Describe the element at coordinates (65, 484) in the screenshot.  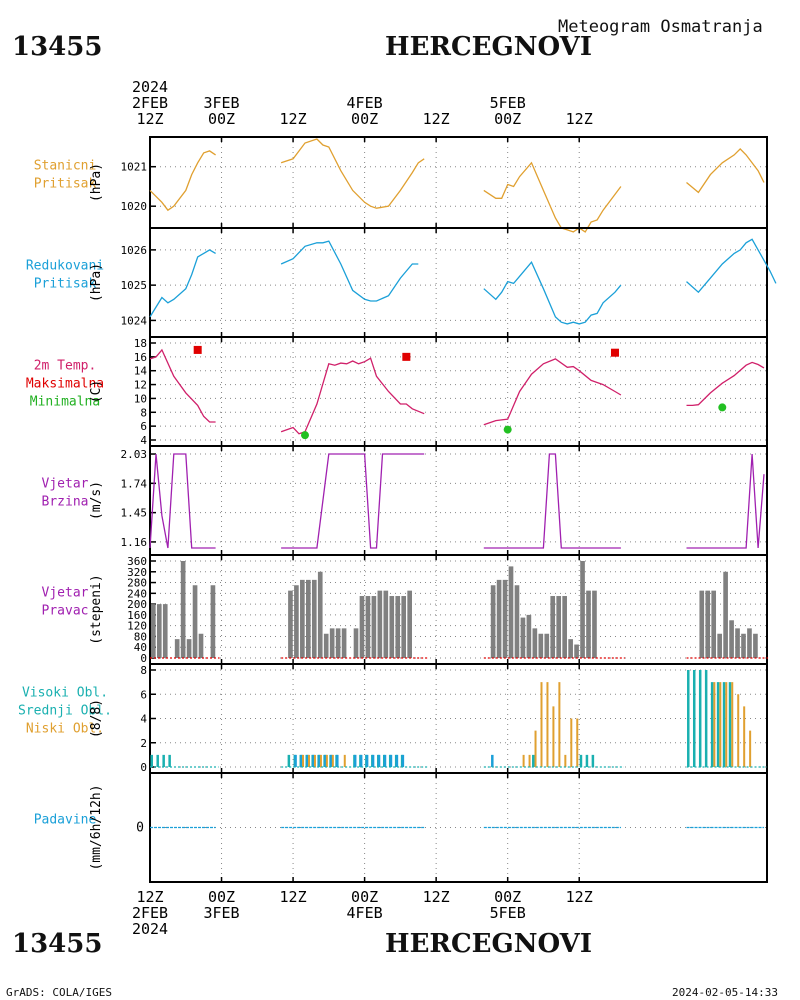
I see `panel-label: Vjetar` at that location.